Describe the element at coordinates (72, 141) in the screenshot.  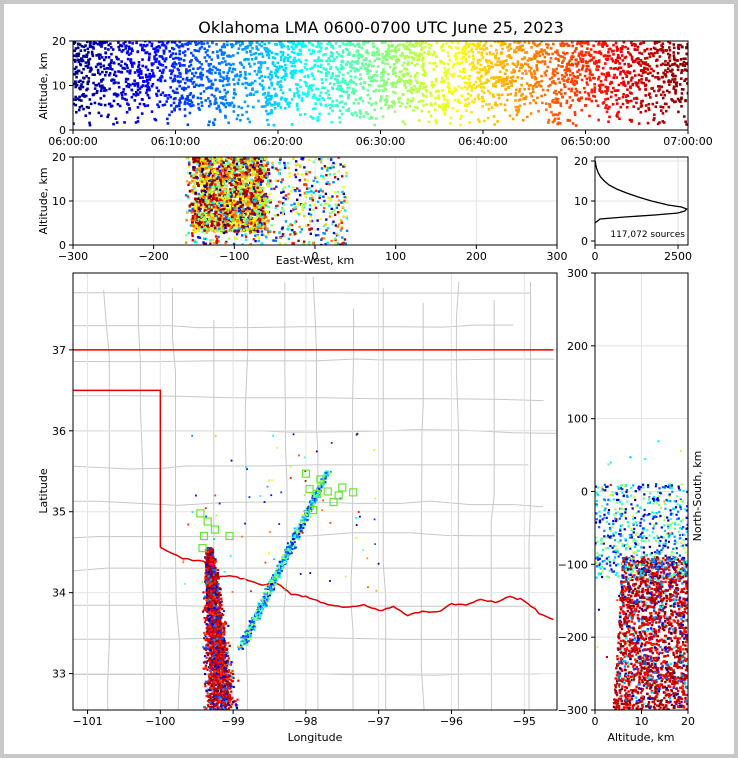
I see `time-tick-label: 06:00:00` at that location.